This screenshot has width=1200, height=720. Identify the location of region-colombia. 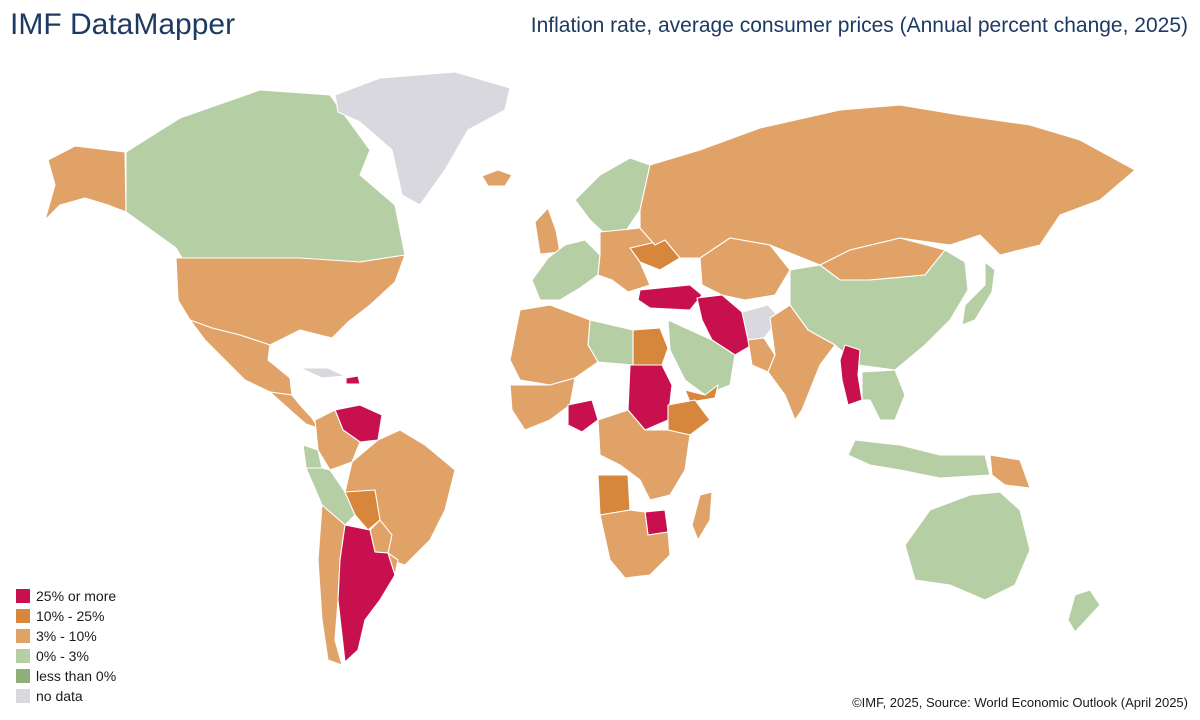
(337, 440).